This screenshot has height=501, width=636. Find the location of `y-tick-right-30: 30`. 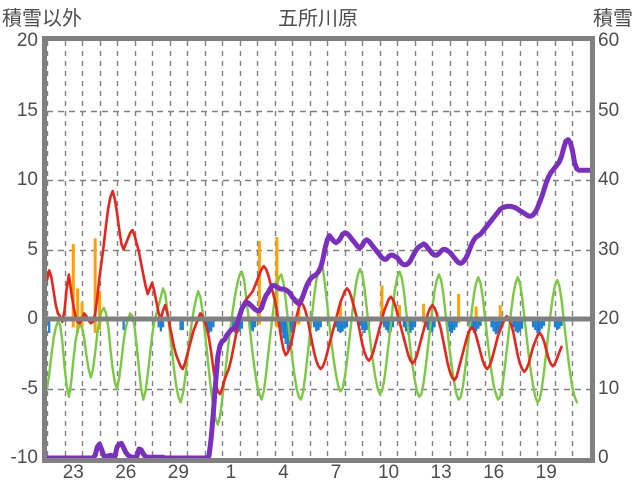

y-tick-right-30: 30 is located at coordinates (609, 249).